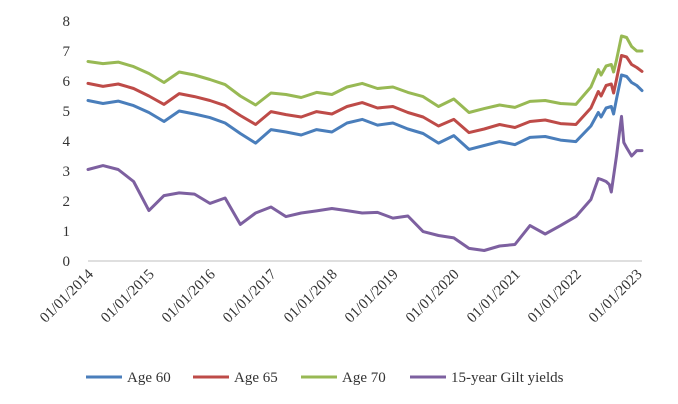 Image resolution: width=678 pixels, height=404 pixels. I want to click on x-tick-label: 01/01/2021, so click(494, 297).